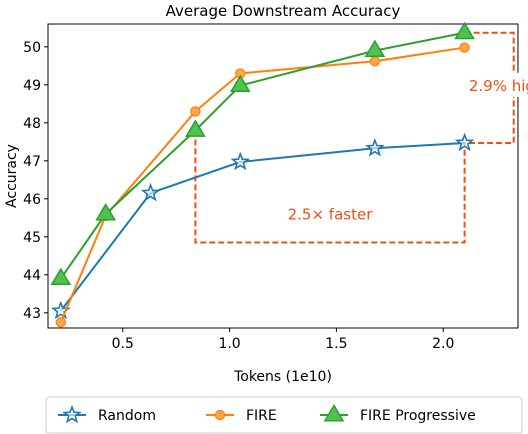 This screenshot has width=528, height=434. What do you see at coordinates (32, 124) in the screenshot?
I see `y-tick-label: 48` at bounding box center [32, 124].